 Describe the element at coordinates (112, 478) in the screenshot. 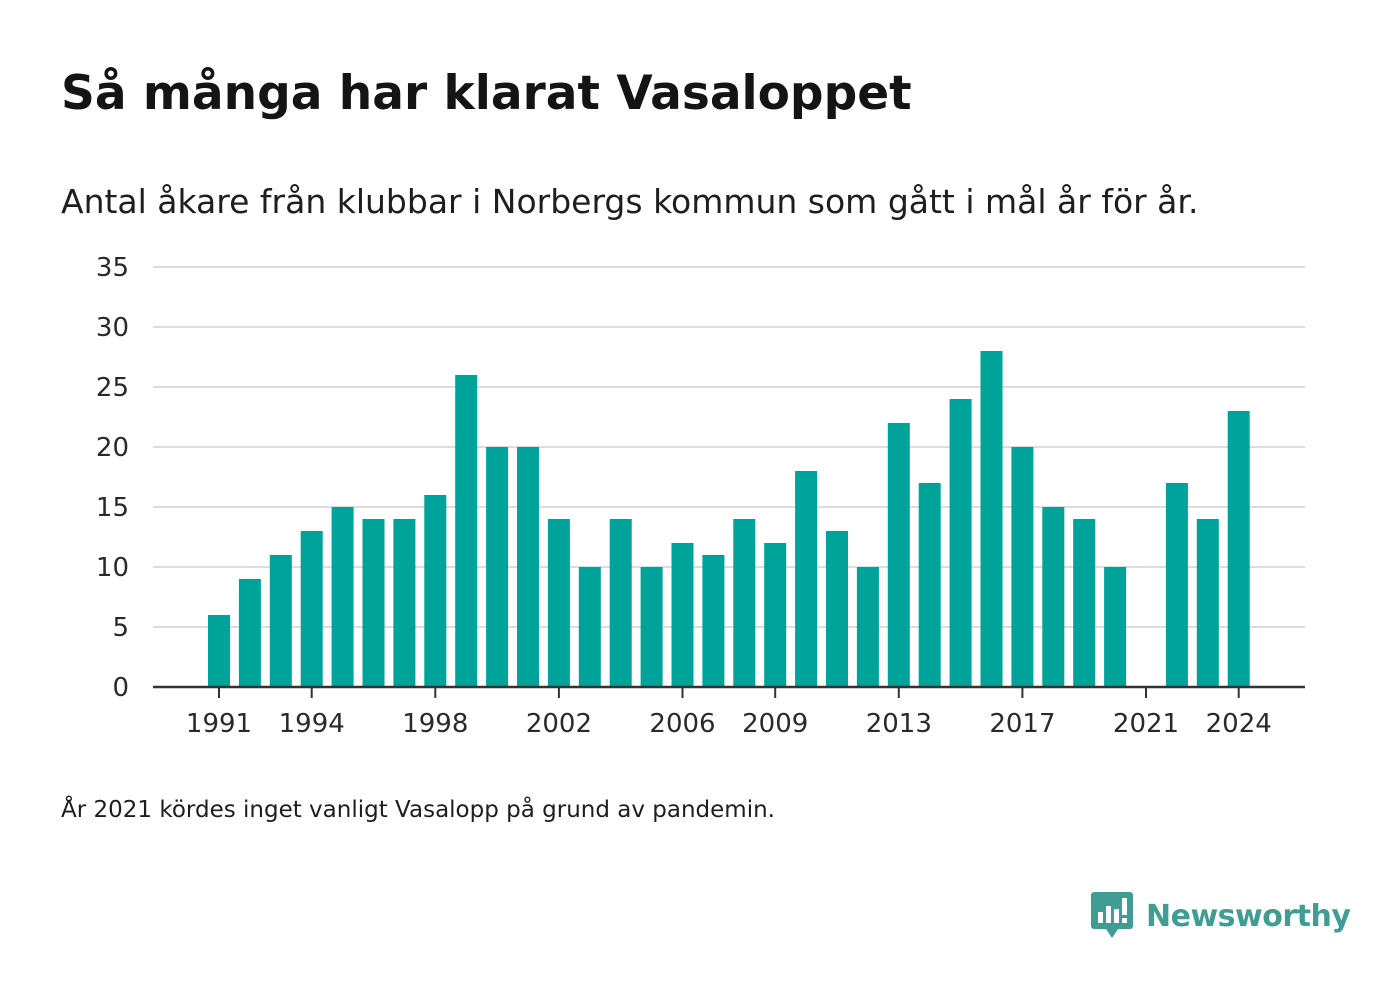

I see `y-axis-tick-labels: 0 5 10 15 20 25 30 35` at that location.